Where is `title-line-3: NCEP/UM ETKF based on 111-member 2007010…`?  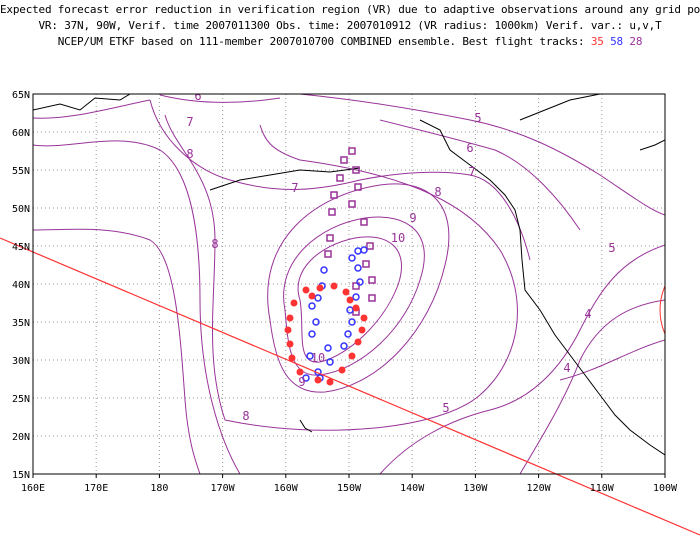
title-line-3: NCEP/UM ETKF based on 111-member 2007010… is located at coordinates (350, 41).